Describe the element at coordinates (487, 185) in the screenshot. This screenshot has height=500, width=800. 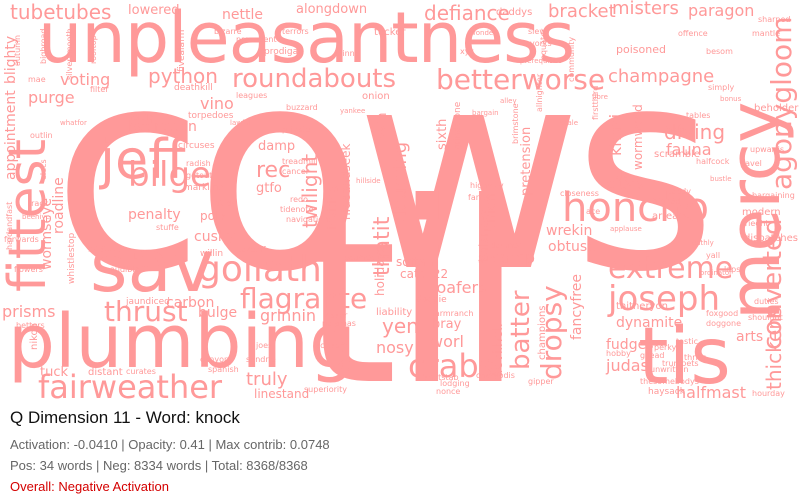
I see `word-highway: highway` at that location.